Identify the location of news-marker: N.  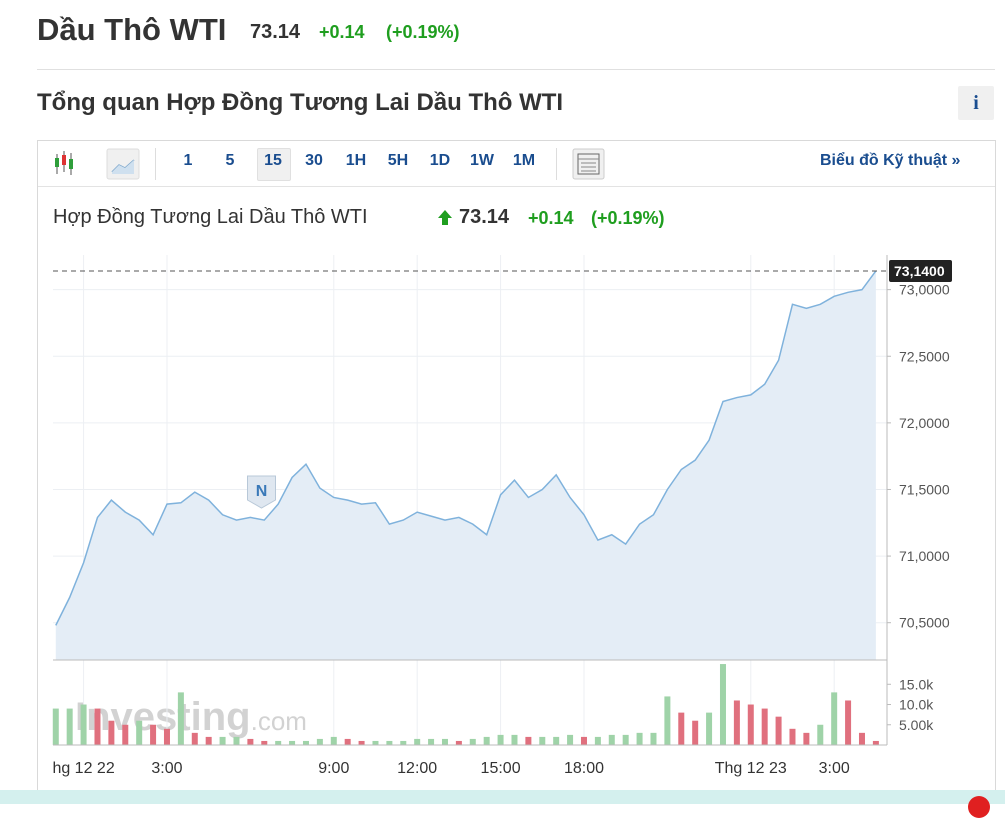
(262, 491).